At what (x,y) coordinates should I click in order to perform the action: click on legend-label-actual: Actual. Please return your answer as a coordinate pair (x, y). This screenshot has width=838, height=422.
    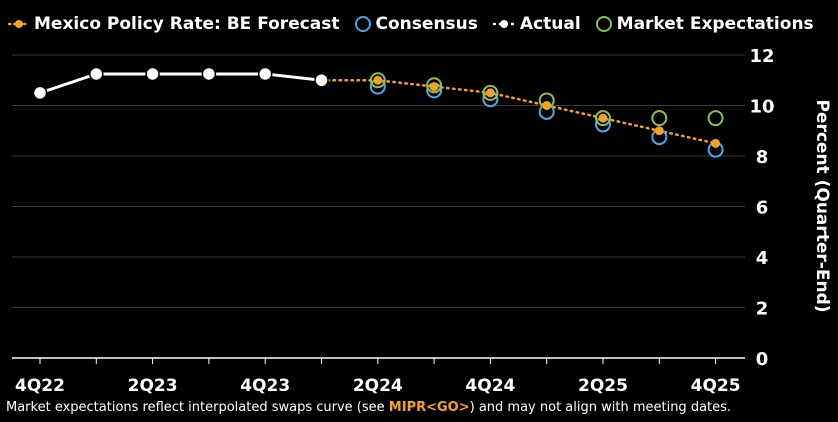
    Looking at the image, I should click on (550, 24).